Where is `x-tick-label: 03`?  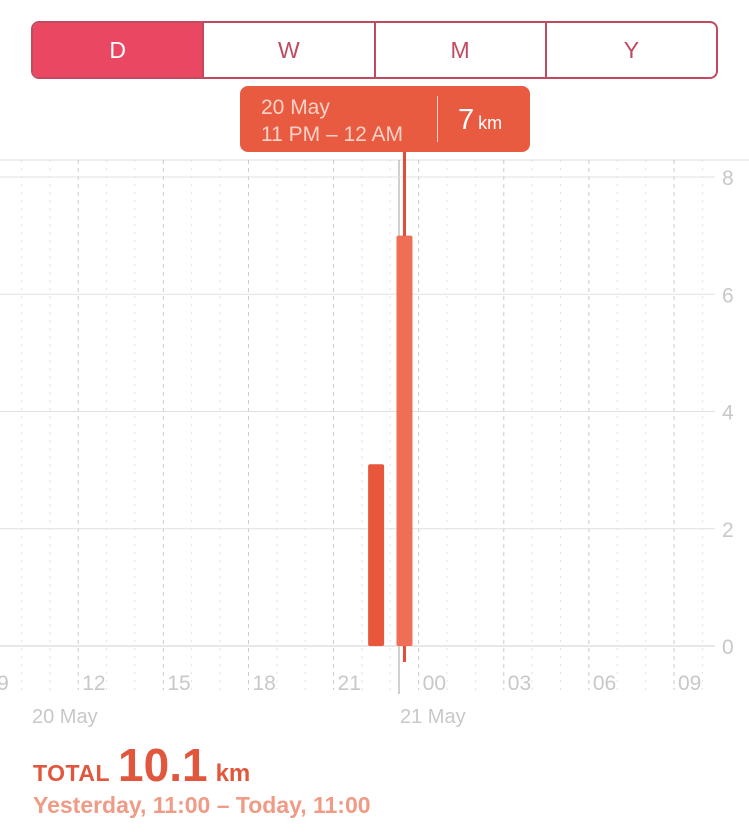 x-tick-label: 03 is located at coordinates (519, 683).